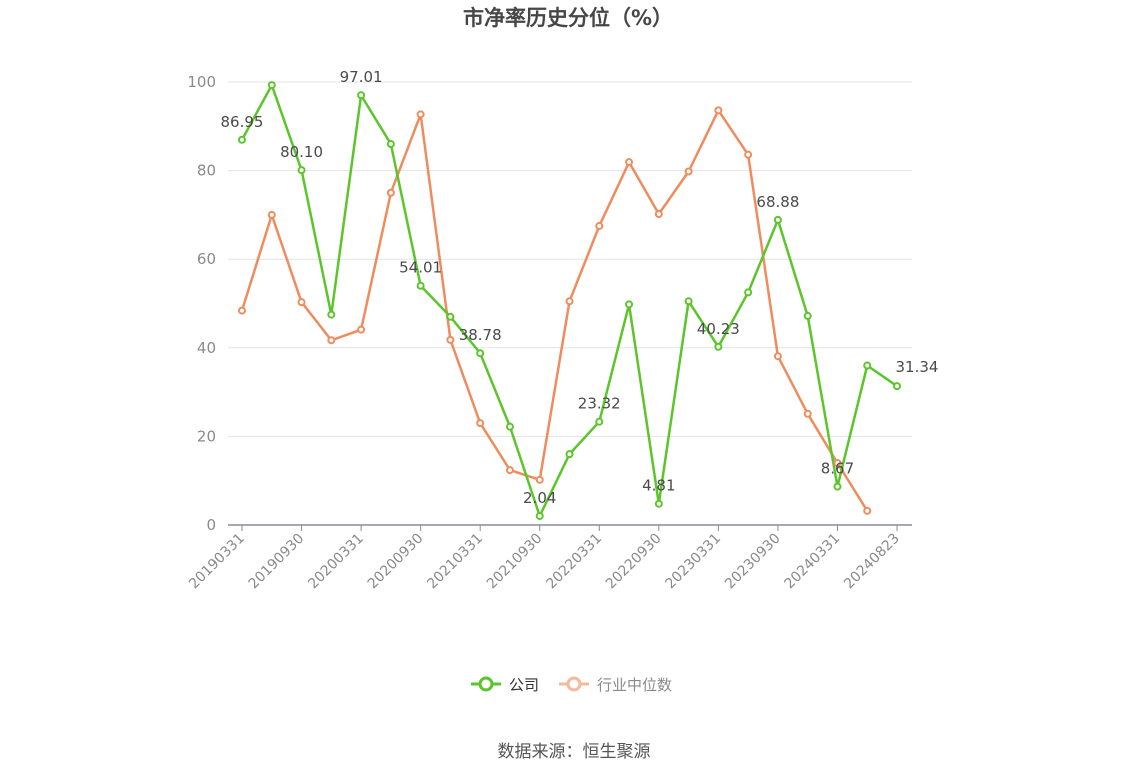 This screenshot has height=776, width=1148. Describe the element at coordinates (837, 469) in the screenshot. I see `data-label: 8.67` at that location.